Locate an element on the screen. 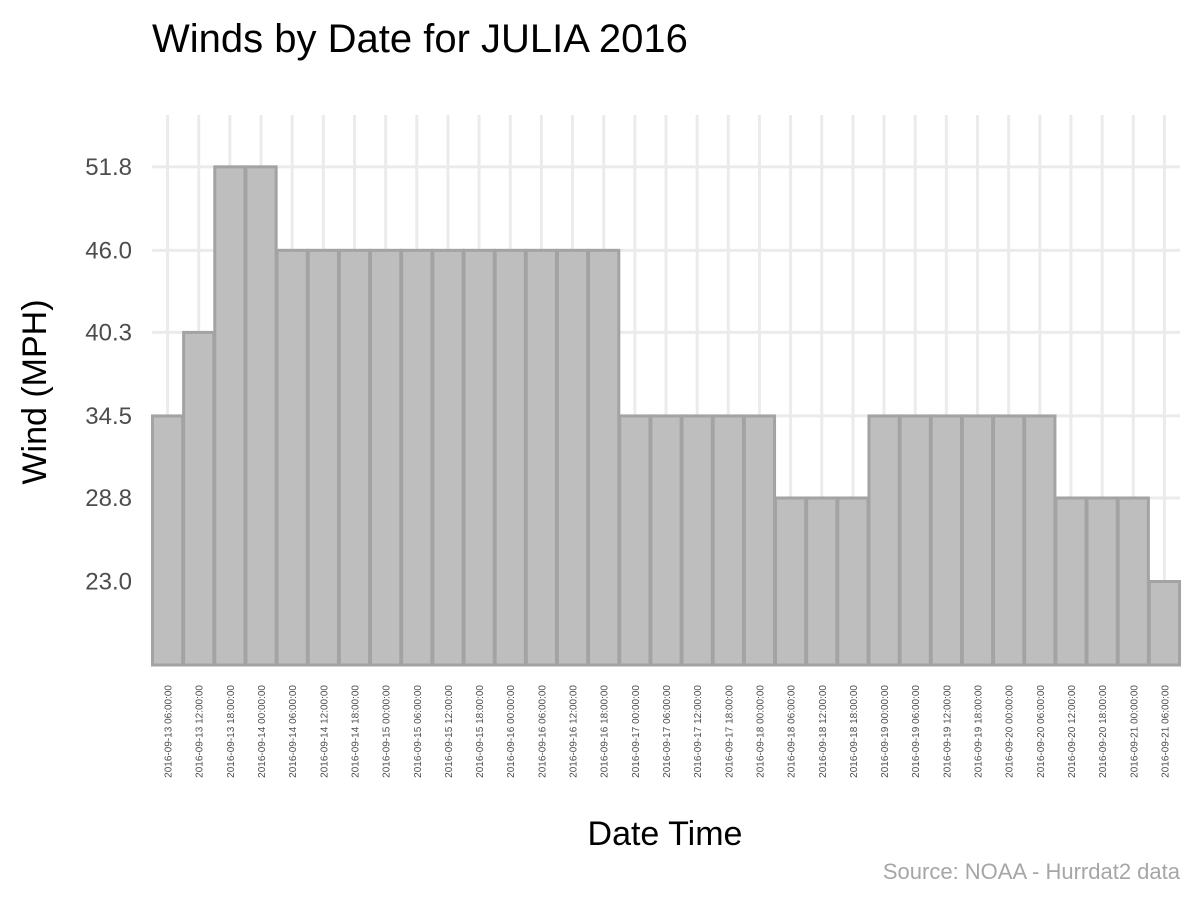  x-tick-label: 2016-09-13 12:00:00 is located at coordinates (200, 731).